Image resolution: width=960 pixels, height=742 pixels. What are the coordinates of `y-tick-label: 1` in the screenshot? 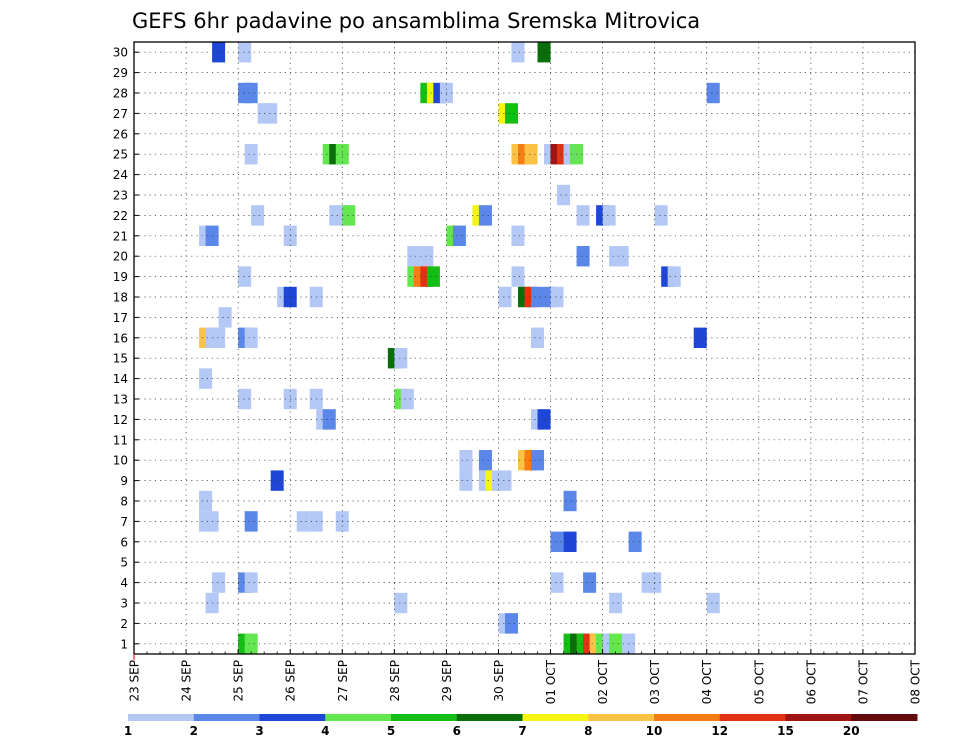 It's located at (124, 644).